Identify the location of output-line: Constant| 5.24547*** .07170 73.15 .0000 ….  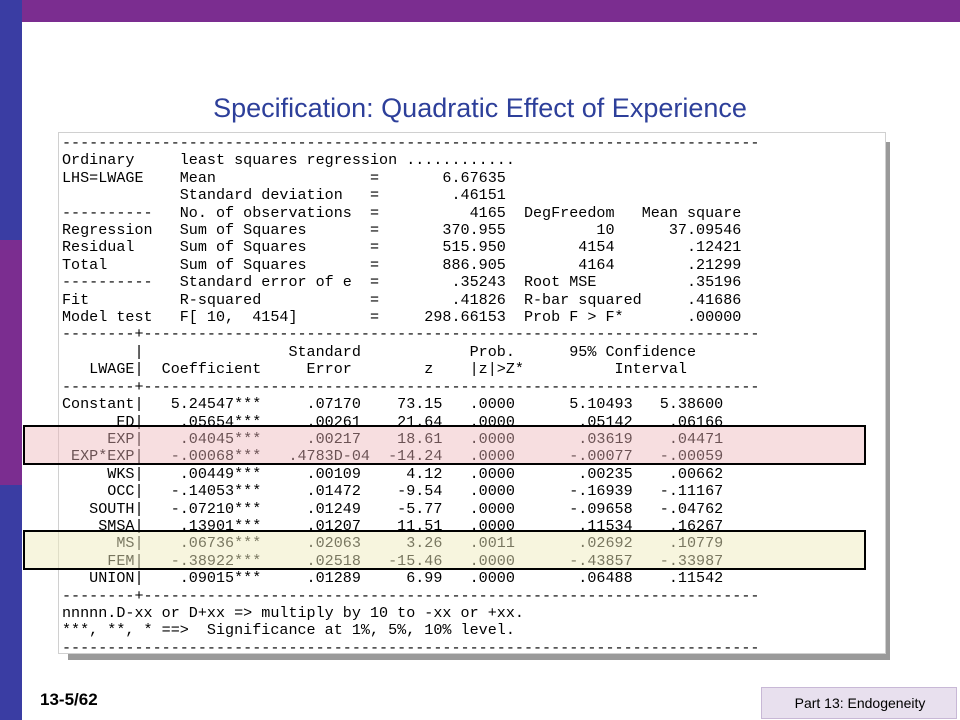
(393, 404).